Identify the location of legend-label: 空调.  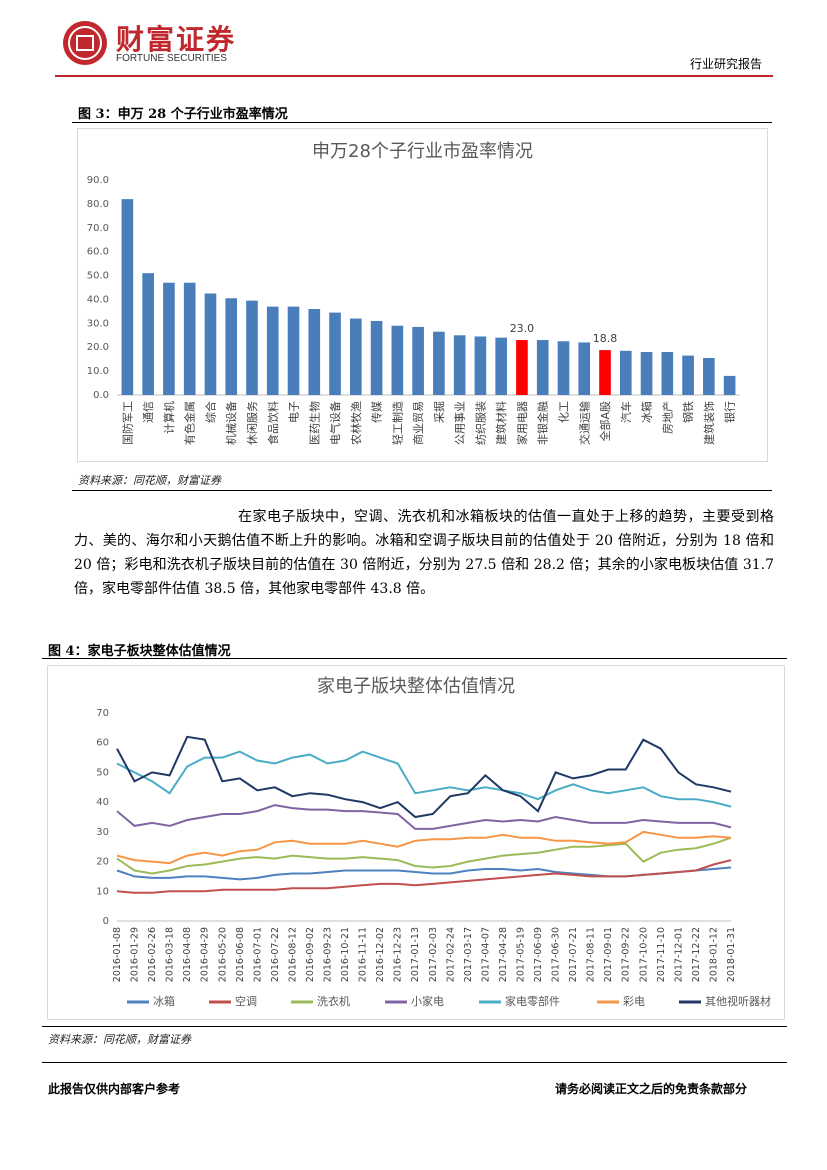
(246, 1001).